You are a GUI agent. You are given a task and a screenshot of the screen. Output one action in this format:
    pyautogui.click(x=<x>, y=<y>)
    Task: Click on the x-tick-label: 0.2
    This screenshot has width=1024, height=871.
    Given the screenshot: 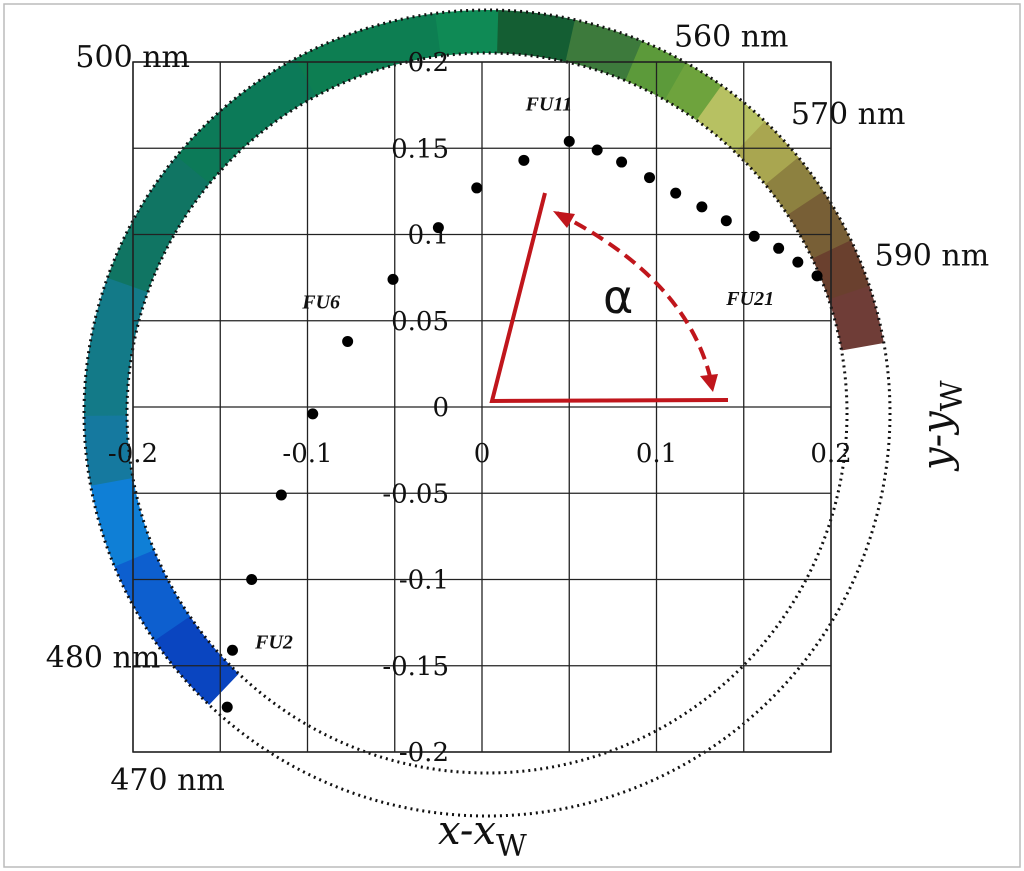 What is the action you would take?
    pyautogui.click(x=830, y=454)
    